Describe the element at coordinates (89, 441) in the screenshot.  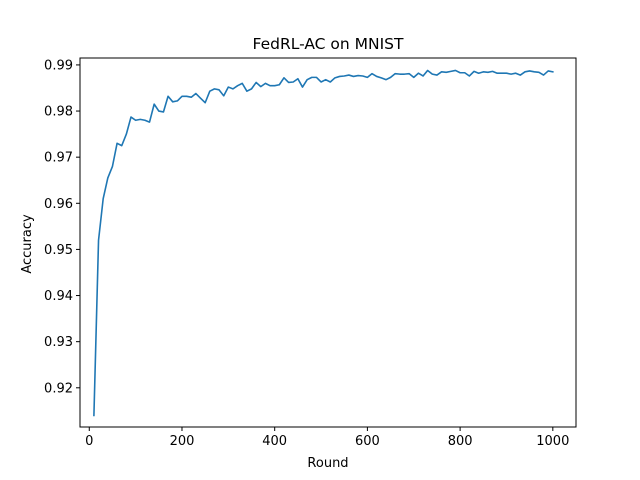
I see `x-tick-label: 0` at that location.